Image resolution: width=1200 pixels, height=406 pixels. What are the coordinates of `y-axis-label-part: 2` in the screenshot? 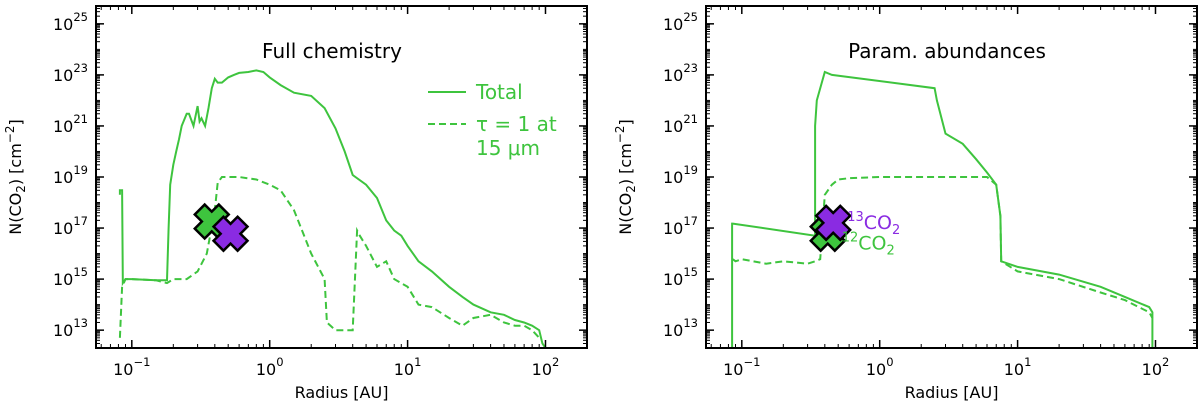 It's located at (21, 189).